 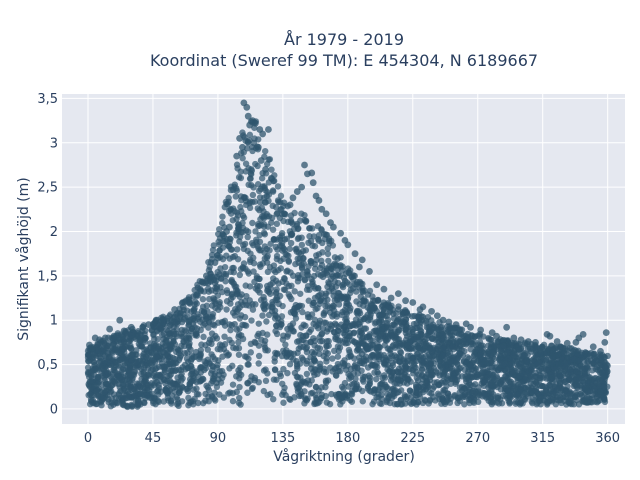 I want to click on y-tick-label: 0, so click(x=54, y=409).